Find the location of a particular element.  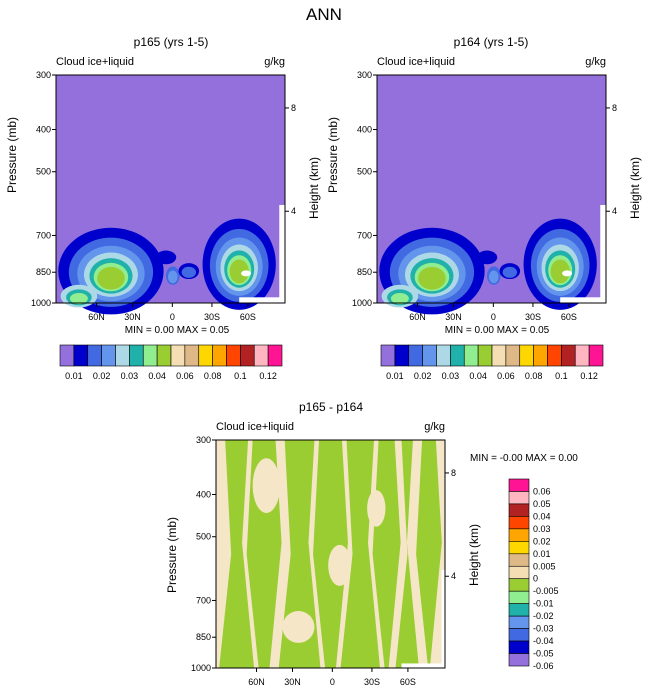

y-tick-label: 400 is located at coordinates (203, 494).